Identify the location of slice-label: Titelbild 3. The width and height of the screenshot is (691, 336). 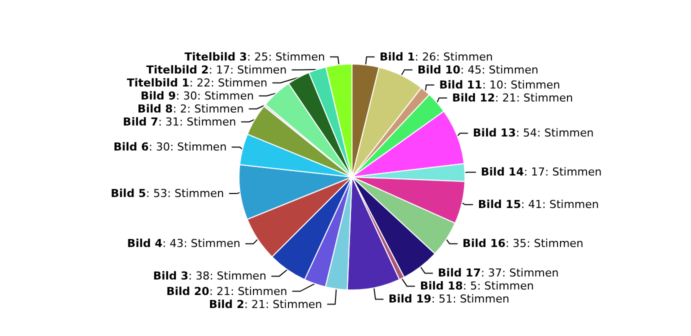
(216, 57).